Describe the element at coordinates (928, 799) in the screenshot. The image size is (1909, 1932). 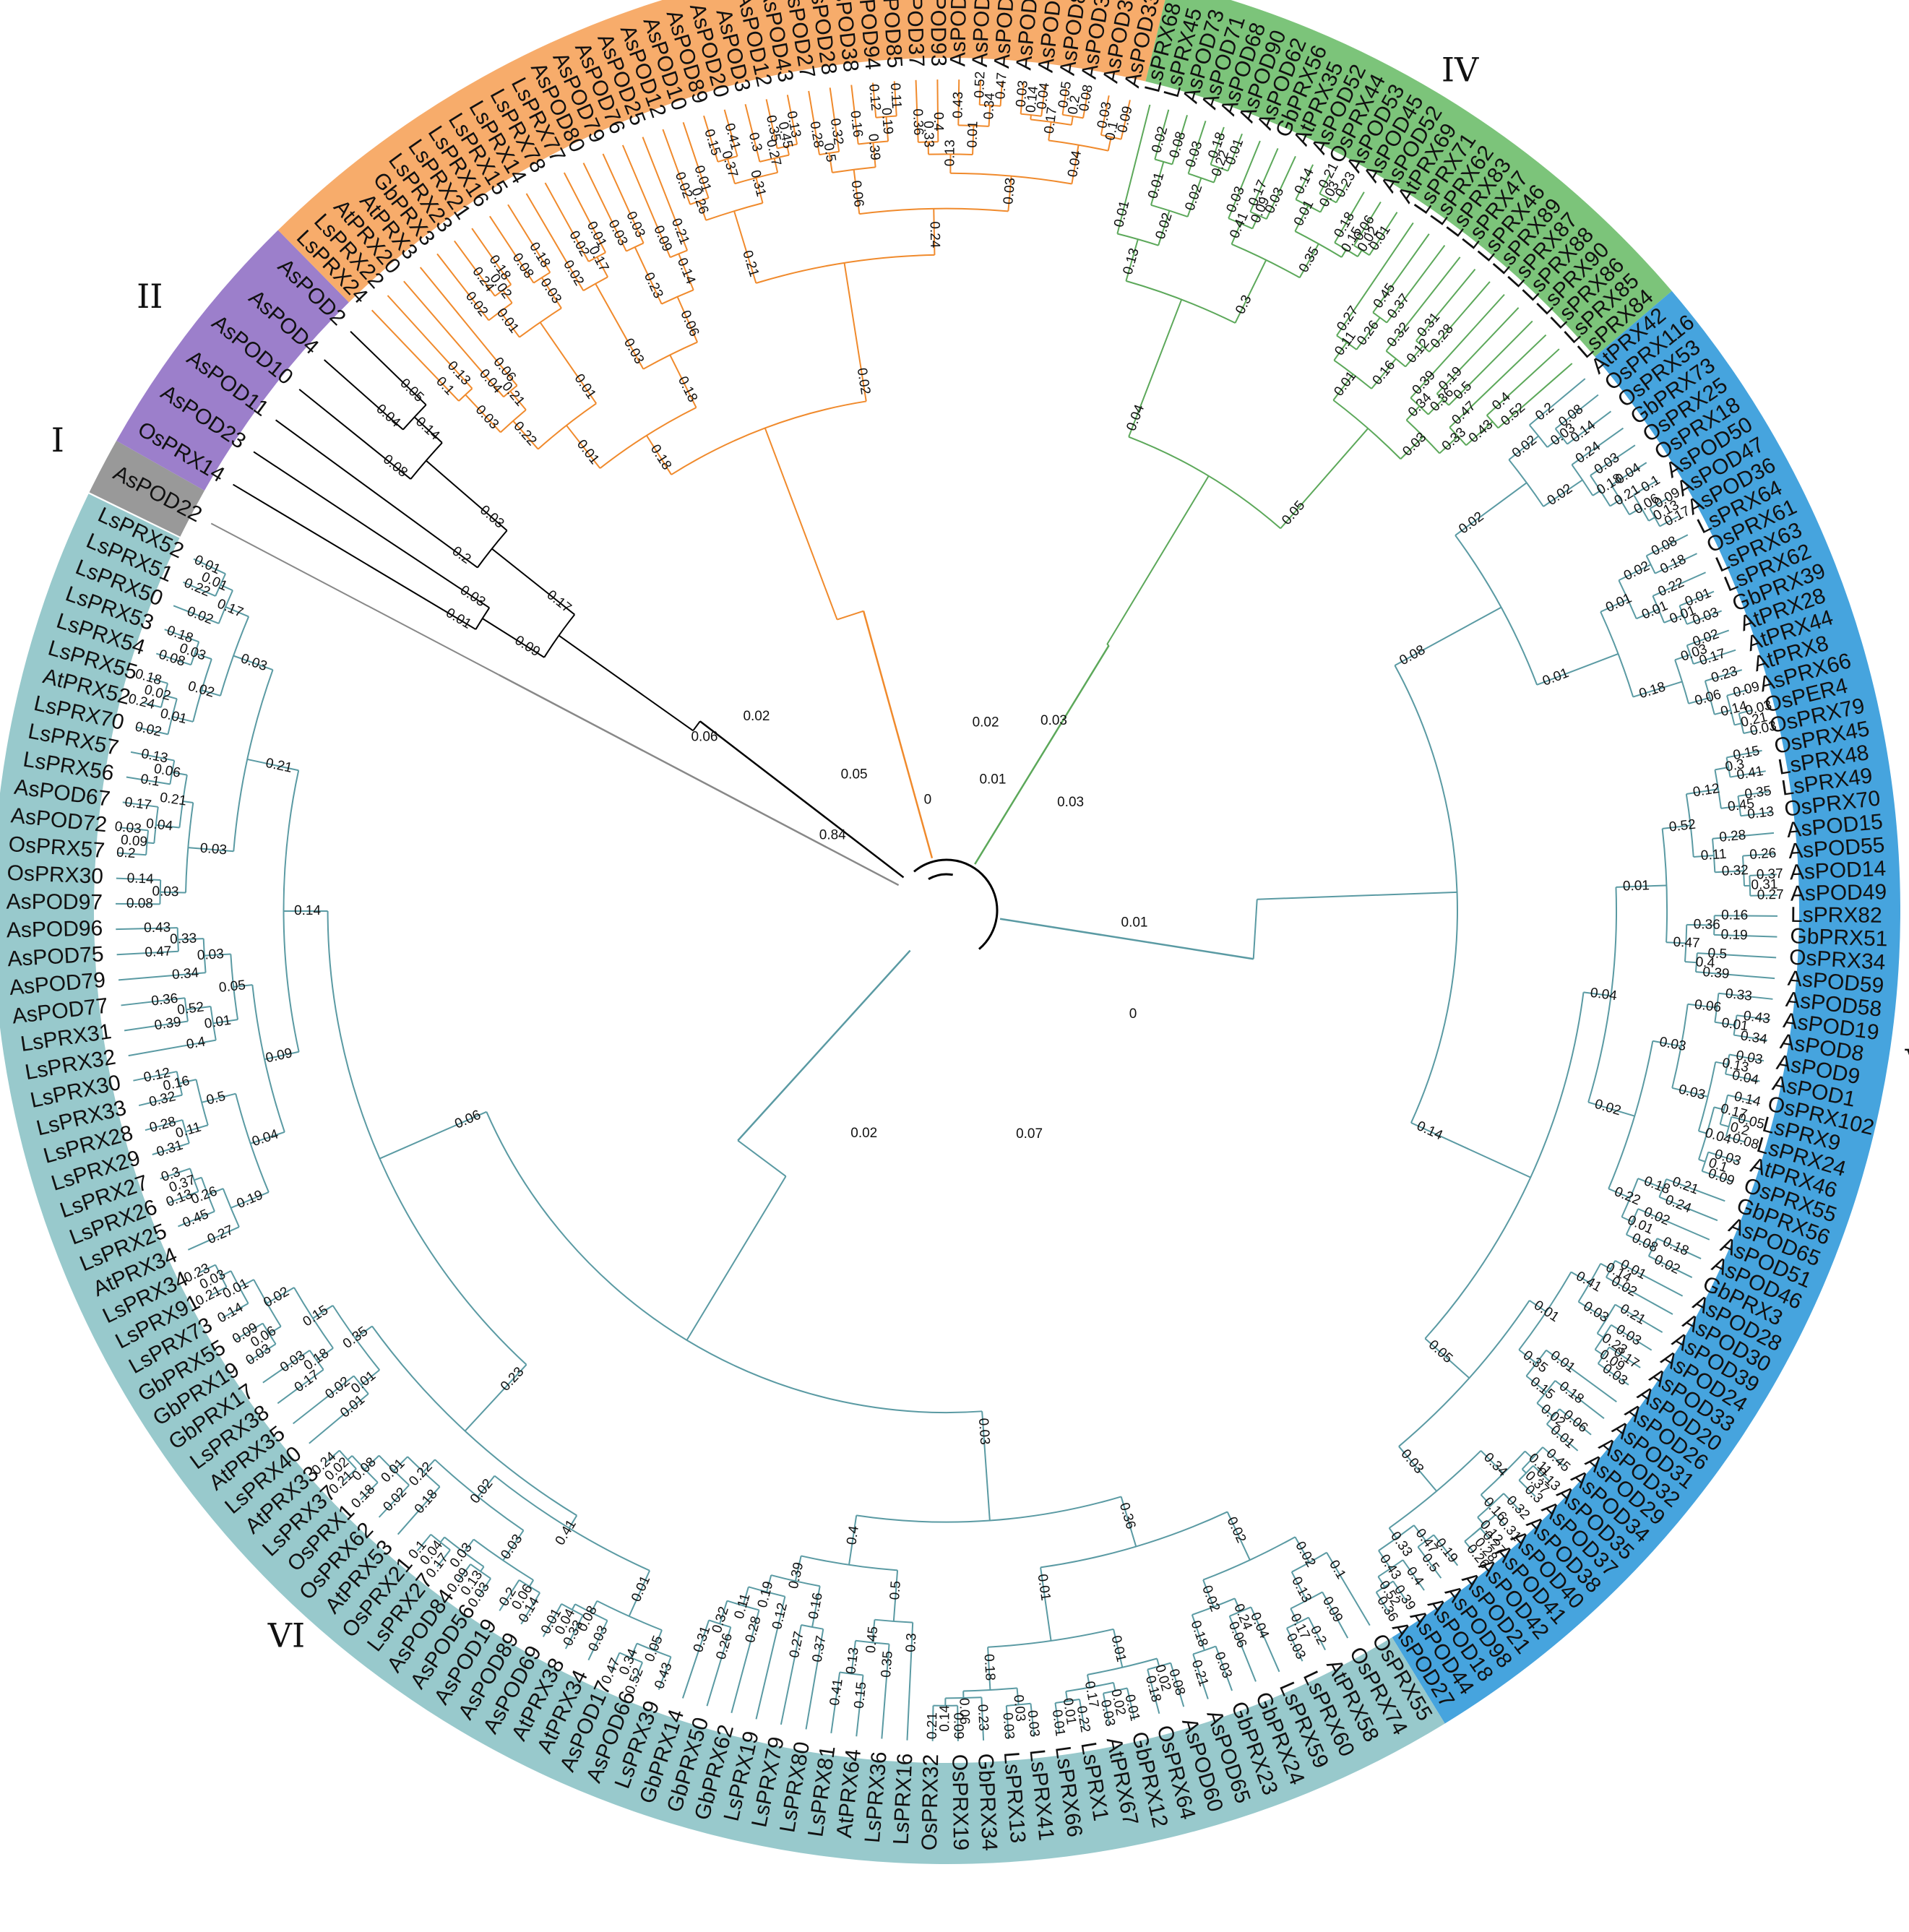
I see `root-branch-length-label: 0` at that location.